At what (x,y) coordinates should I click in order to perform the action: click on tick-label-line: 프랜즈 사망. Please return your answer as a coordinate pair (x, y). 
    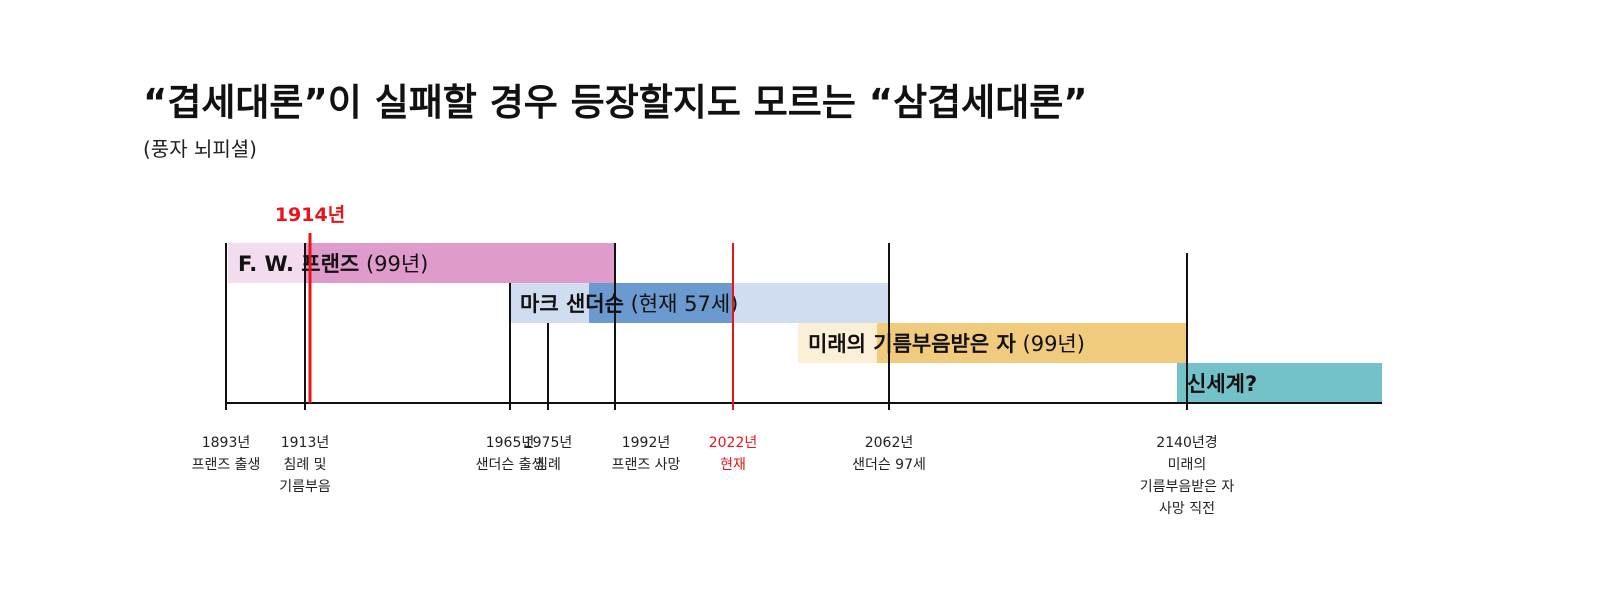
    Looking at the image, I should click on (646, 465).